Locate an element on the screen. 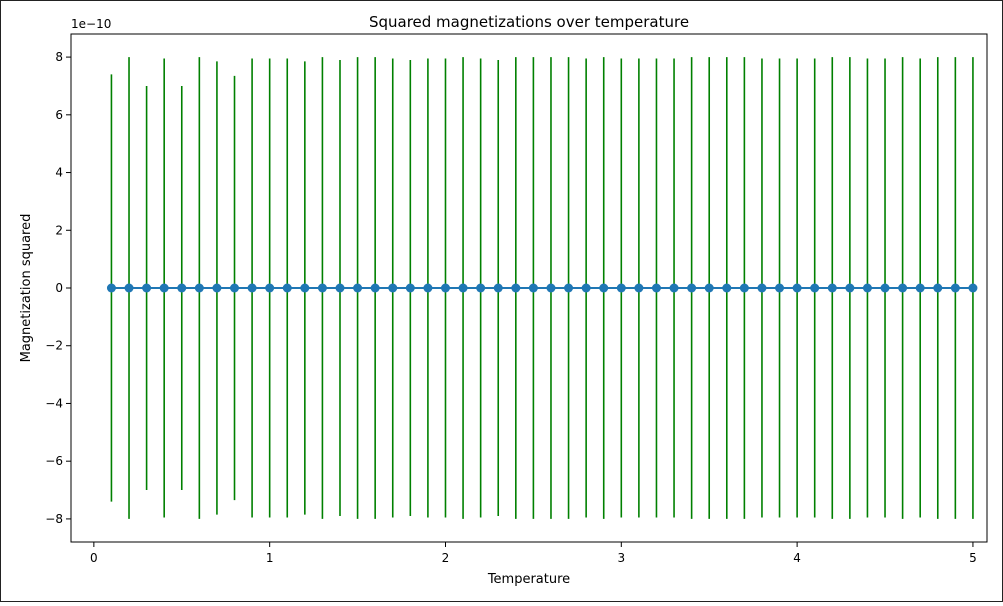  y-tick-label: −4 is located at coordinates (54, 403).